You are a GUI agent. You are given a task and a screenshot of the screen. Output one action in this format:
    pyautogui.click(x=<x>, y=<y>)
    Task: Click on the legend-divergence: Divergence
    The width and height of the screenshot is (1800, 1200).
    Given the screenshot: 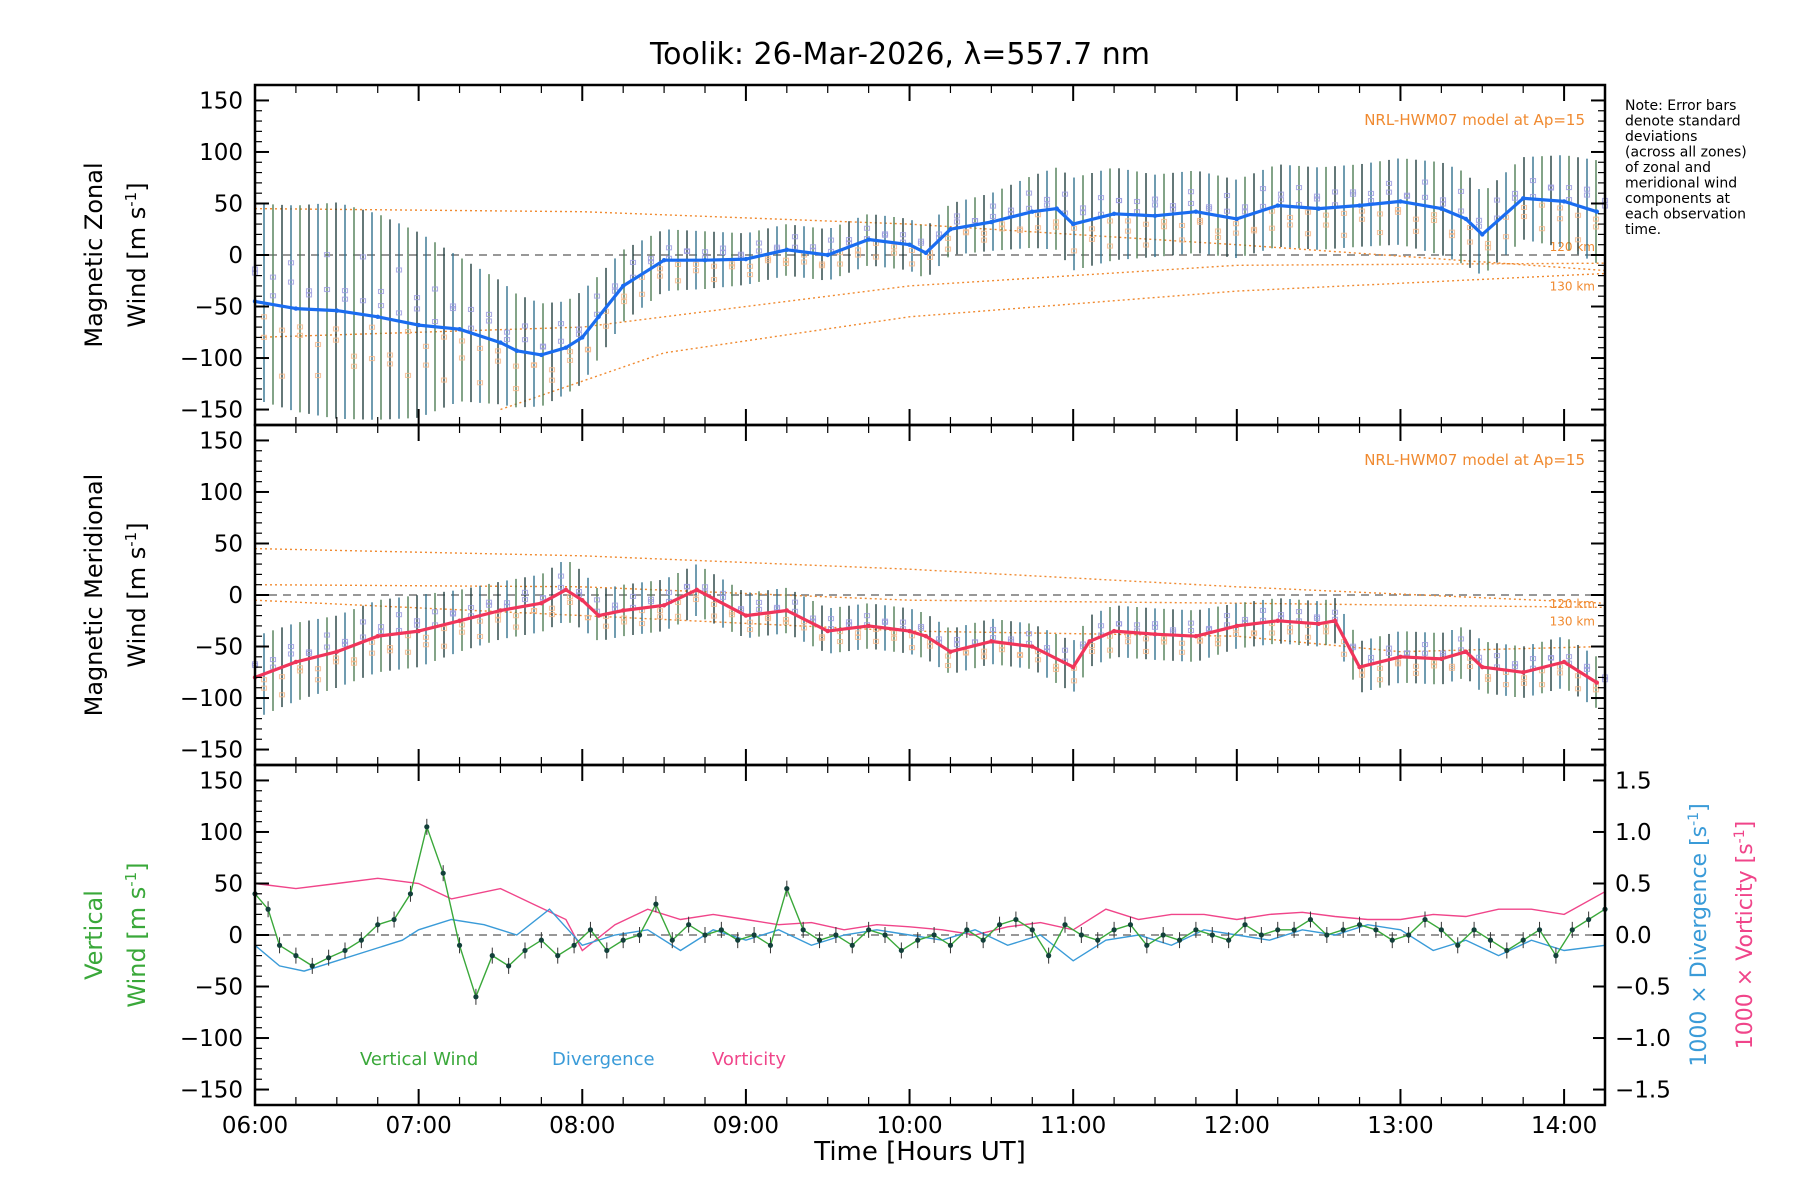 What is the action you would take?
    pyautogui.click(x=603, y=1059)
    